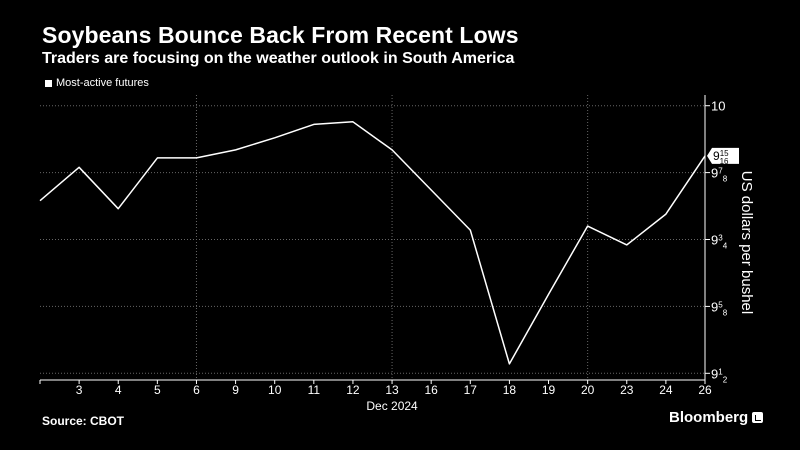  What do you see at coordinates (746, 242) in the screenshot?
I see `y-axis-label: US dollars per bushel` at bounding box center [746, 242].